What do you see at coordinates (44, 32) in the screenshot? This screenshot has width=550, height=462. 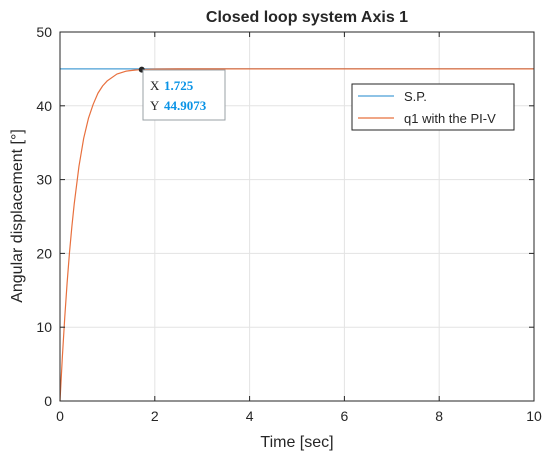 I see `y-tick-label: 50` at bounding box center [44, 32].